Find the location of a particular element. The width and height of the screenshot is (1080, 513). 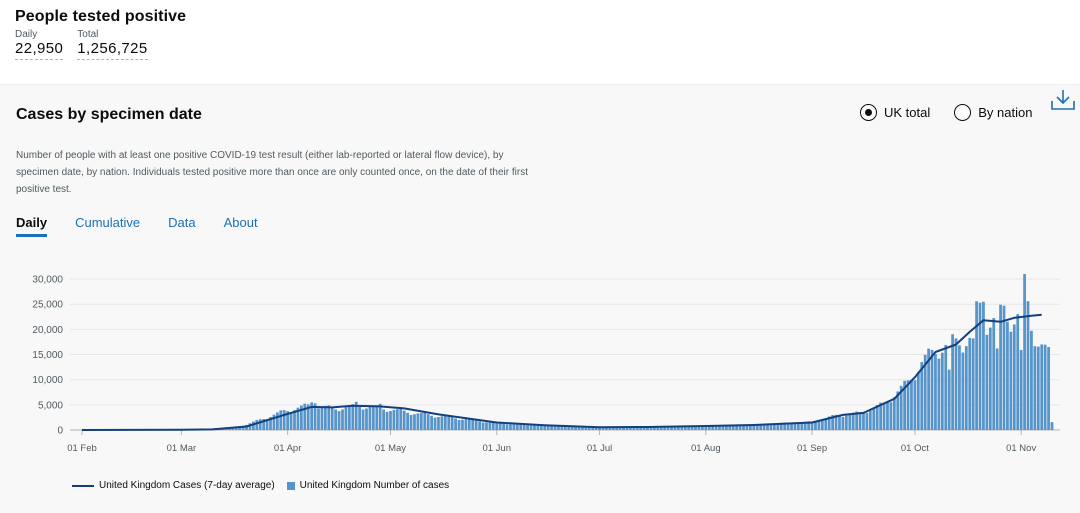

radio-checked-icon is located at coordinates (868, 112).